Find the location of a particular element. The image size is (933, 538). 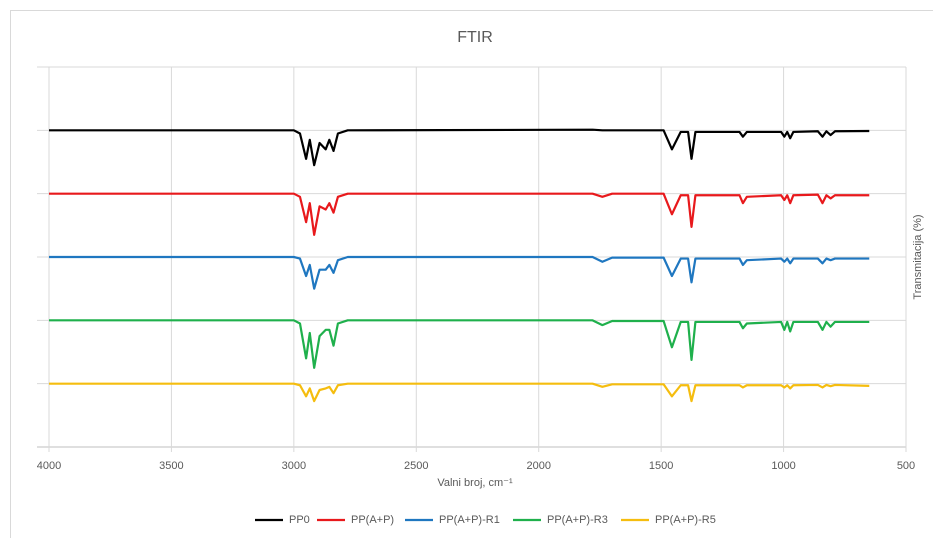

legend-label: PP0 is located at coordinates (299, 520).